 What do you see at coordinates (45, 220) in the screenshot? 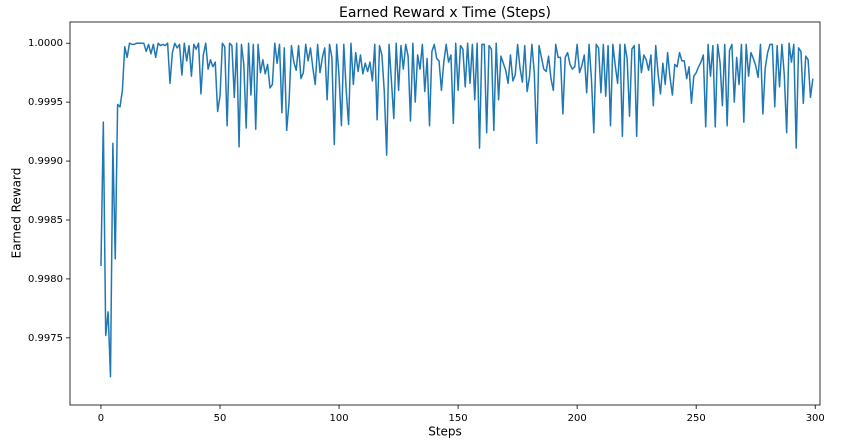
I see `y-tick-label: 0.9985` at bounding box center [45, 220].